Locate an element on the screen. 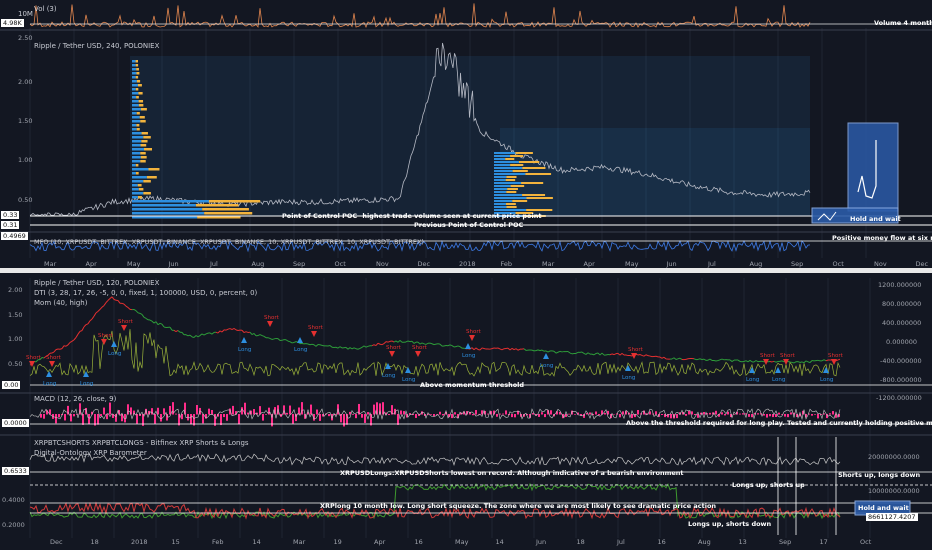  left-tick: 1.00 is located at coordinates (15, 339).